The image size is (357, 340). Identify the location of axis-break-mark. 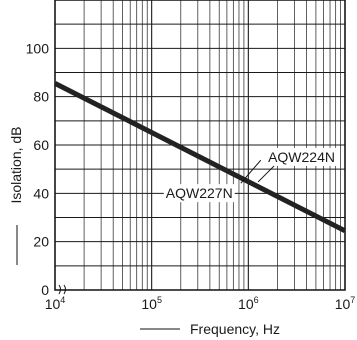
(62, 289).